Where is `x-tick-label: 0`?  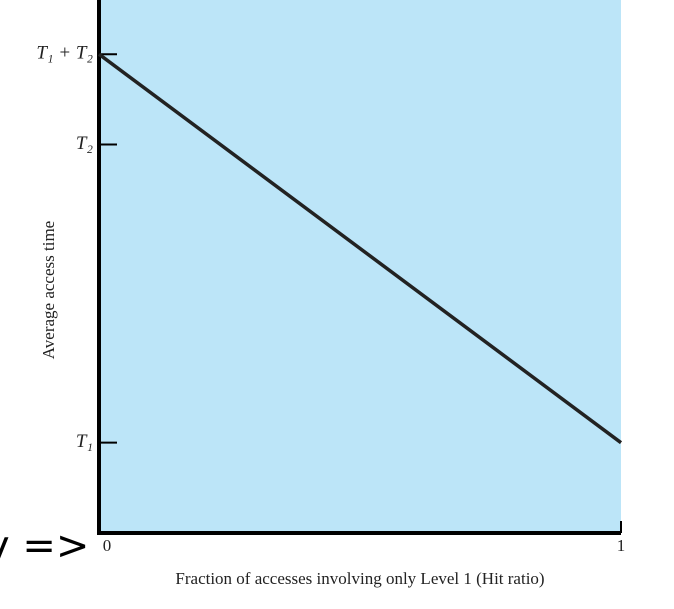
x-tick-label: 0 is located at coordinates (107, 545).